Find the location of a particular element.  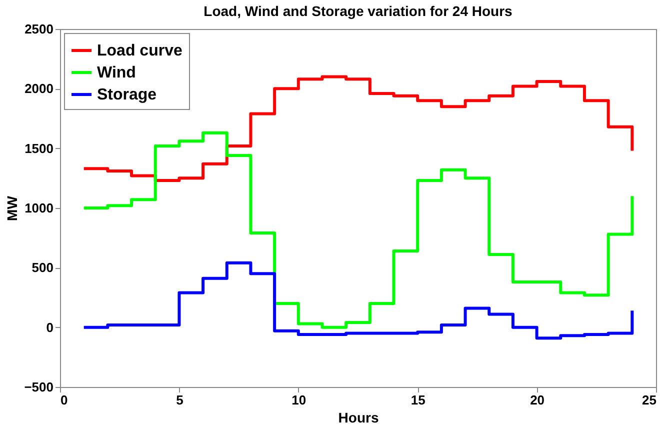

y-tick-label: 1500 is located at coordinates (39, 148).